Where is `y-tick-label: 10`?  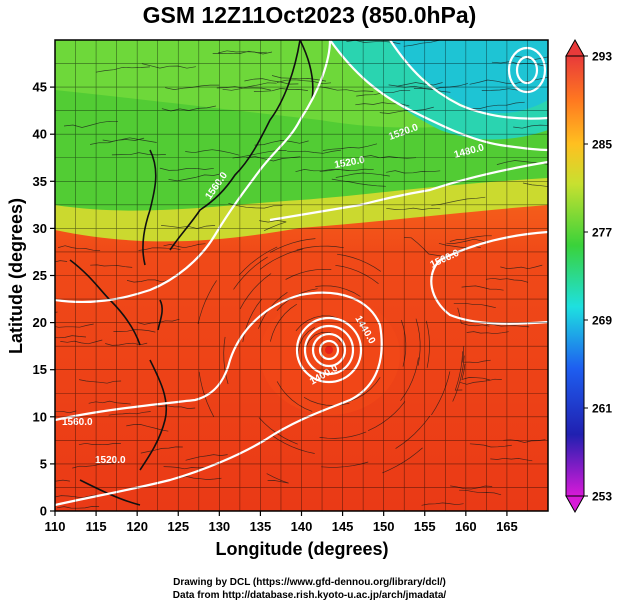 y-tick-label: 10 is located at coordinates (40, 416).